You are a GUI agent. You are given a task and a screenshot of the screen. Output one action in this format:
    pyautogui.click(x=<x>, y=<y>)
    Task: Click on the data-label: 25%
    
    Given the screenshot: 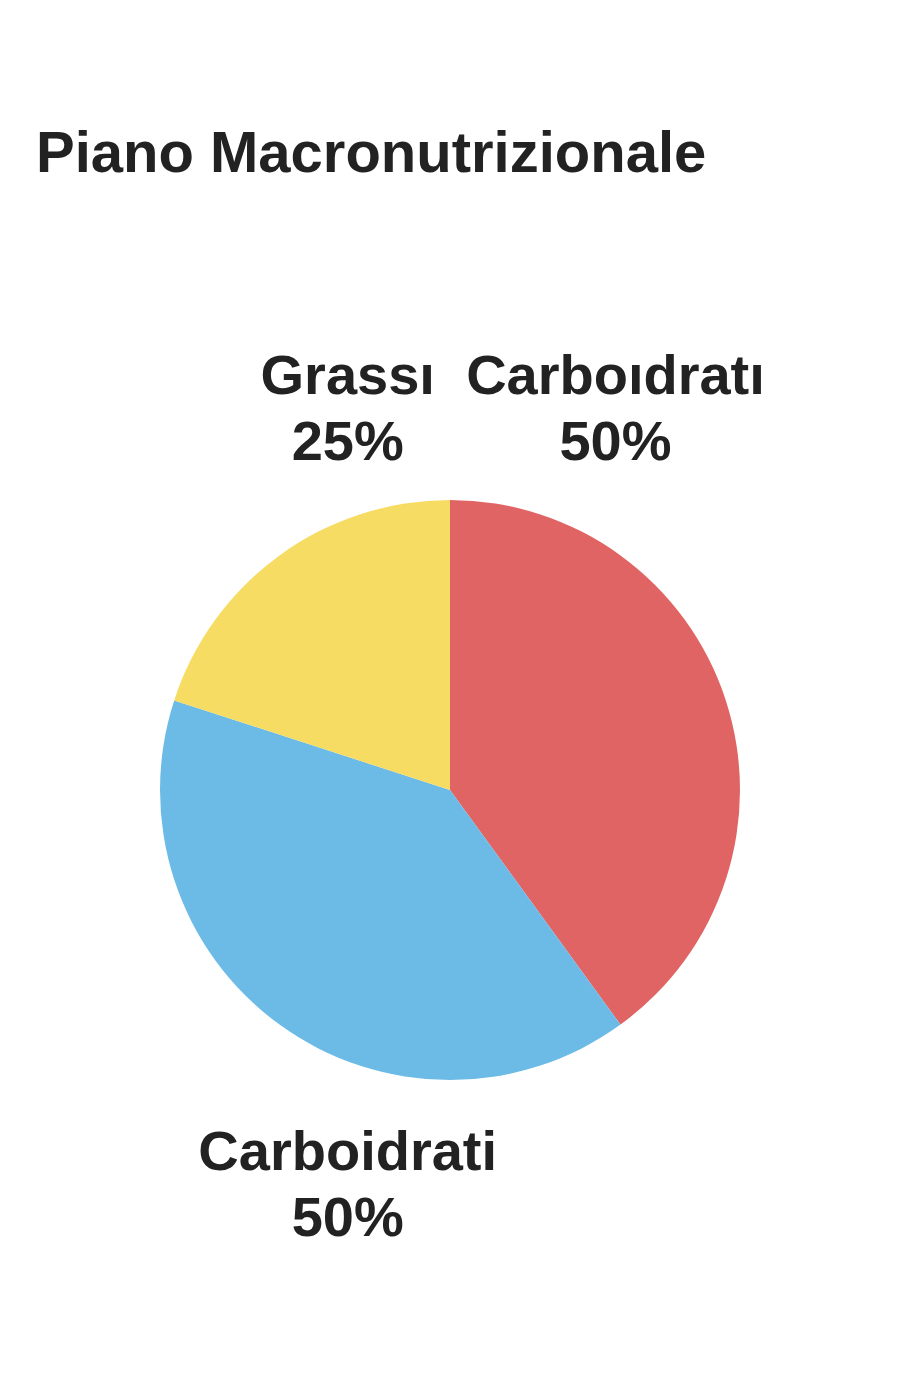 What is the action you would take?
    pyautogui.click(x=347, y=440)
    